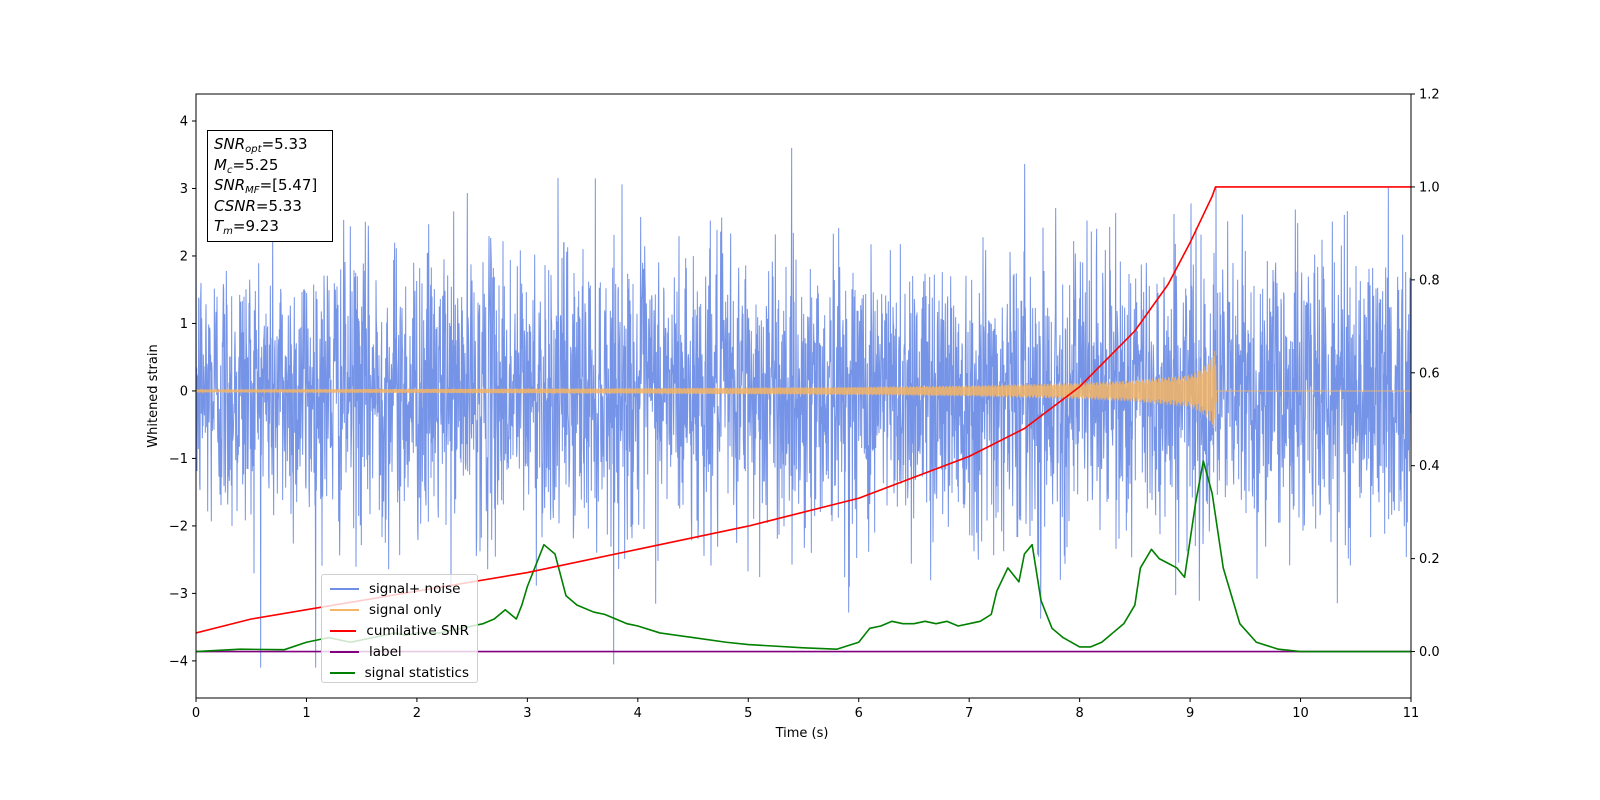 Image resolution: width=1600 pixels, height=800 pixels. I want to click on y-left-tick-label: 1, so click(184, 324).